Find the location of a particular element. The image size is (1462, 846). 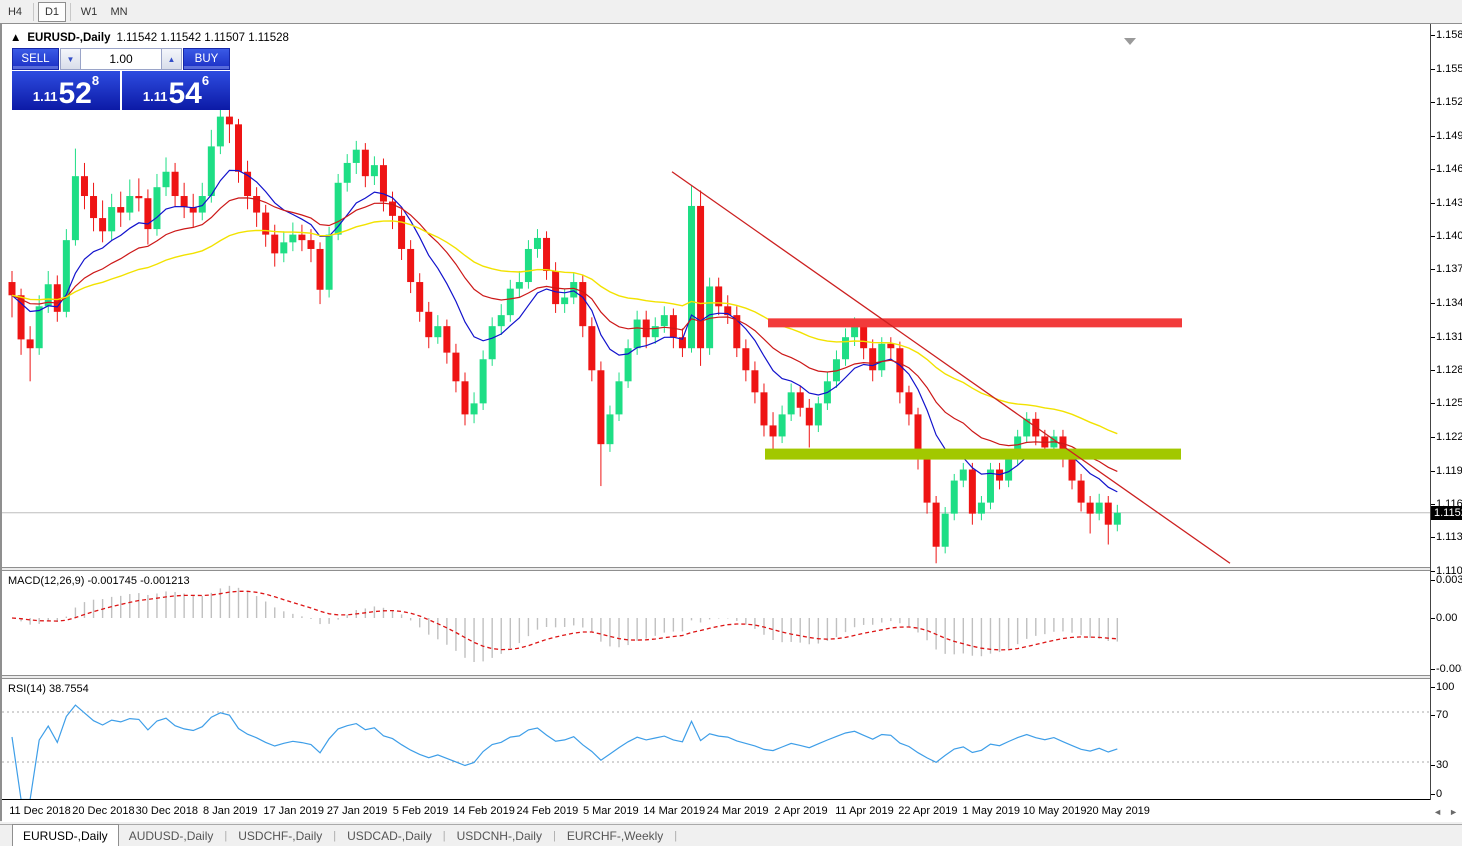

chart-bottom-border is located at coordinates (732, 799).